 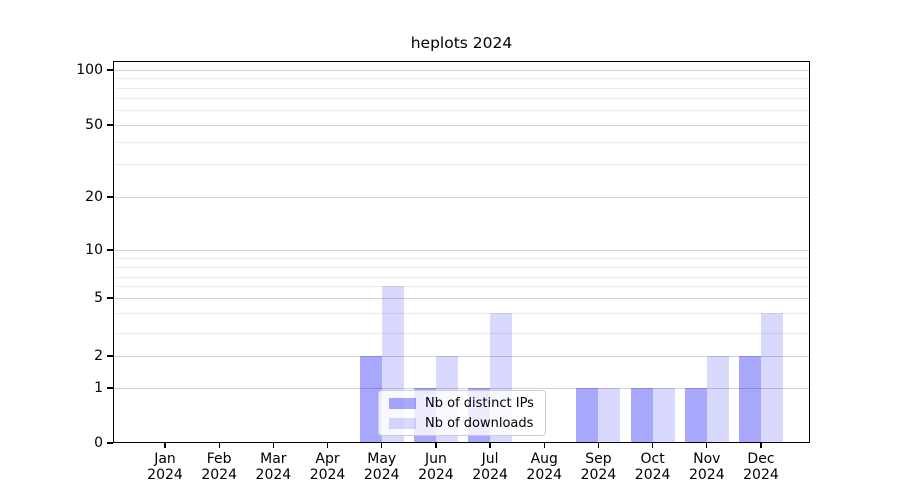 I want to click on x-tick-month: May, so click(x=382, y=459).